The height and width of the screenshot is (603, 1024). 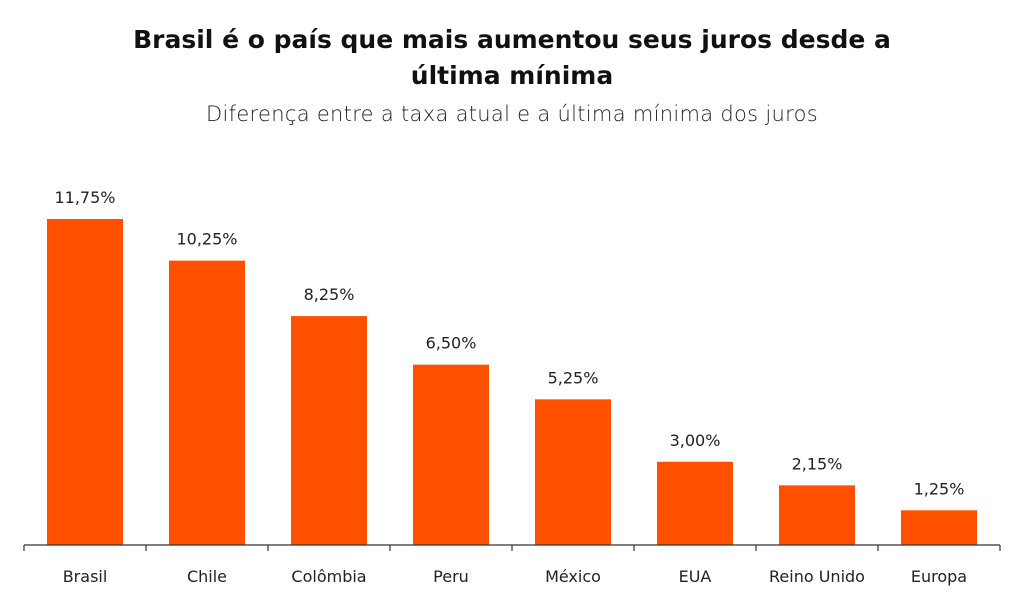 I want to click on value-label-chile: 10,25%, so click(x=206, y=239).